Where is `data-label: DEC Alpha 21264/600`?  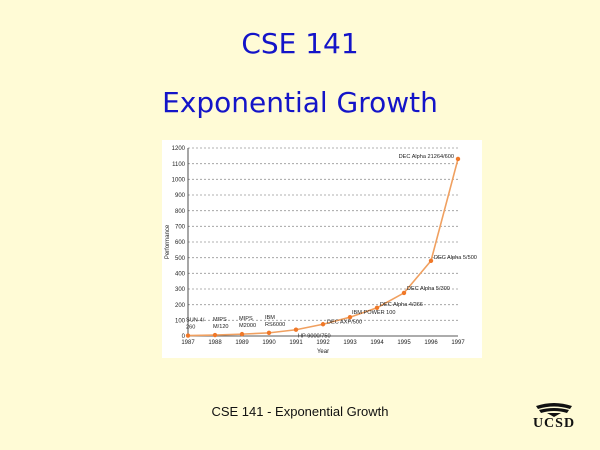 data-label: DEC Alpha 21264/600 is located at coordinates (426, 157).